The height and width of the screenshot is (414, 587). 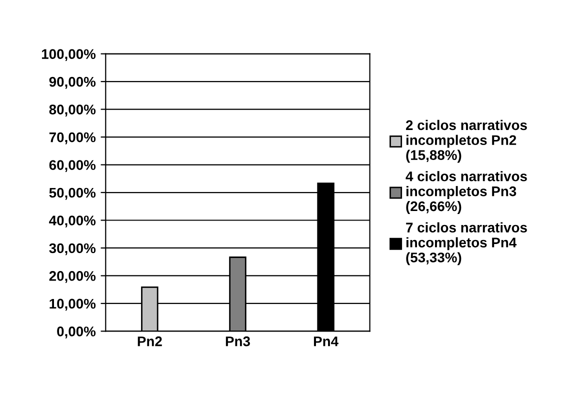 I want to click on x-tick-label: Pn3, so click(x=238, y=341).